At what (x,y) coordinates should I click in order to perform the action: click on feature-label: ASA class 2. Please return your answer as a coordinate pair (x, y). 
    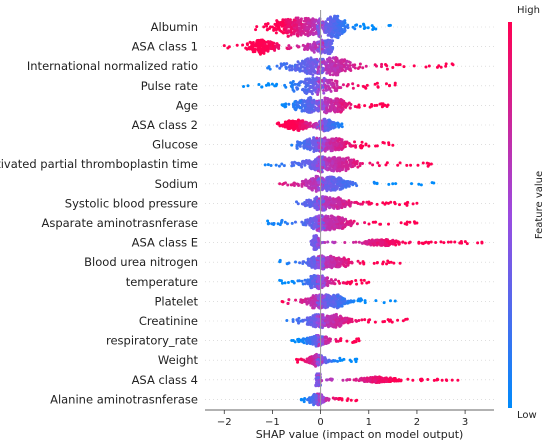
    Looking at the image, I should click on (165, 125).